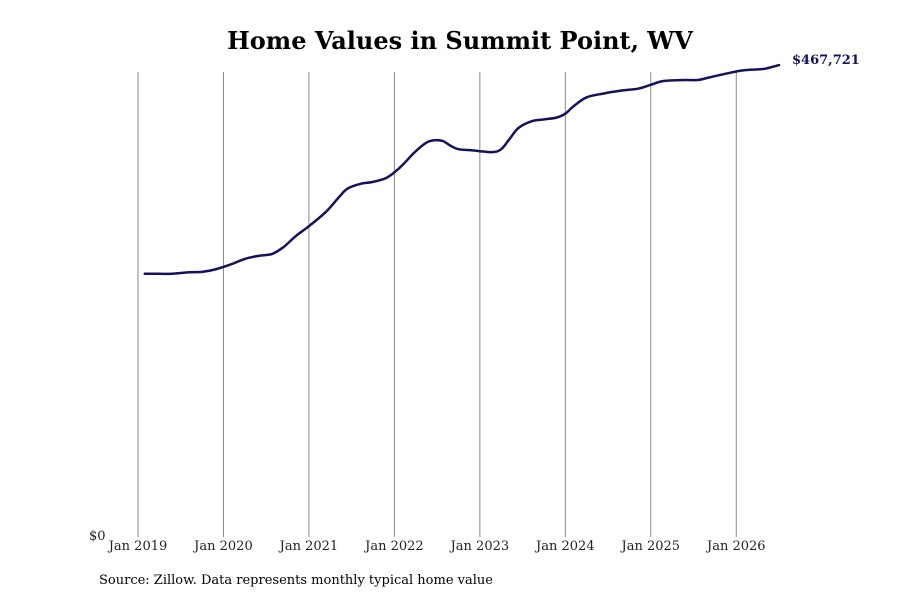 The height and width of the screenshot is (600, 900). I want to click on end-value-label: $467,721, so click(826, 60).